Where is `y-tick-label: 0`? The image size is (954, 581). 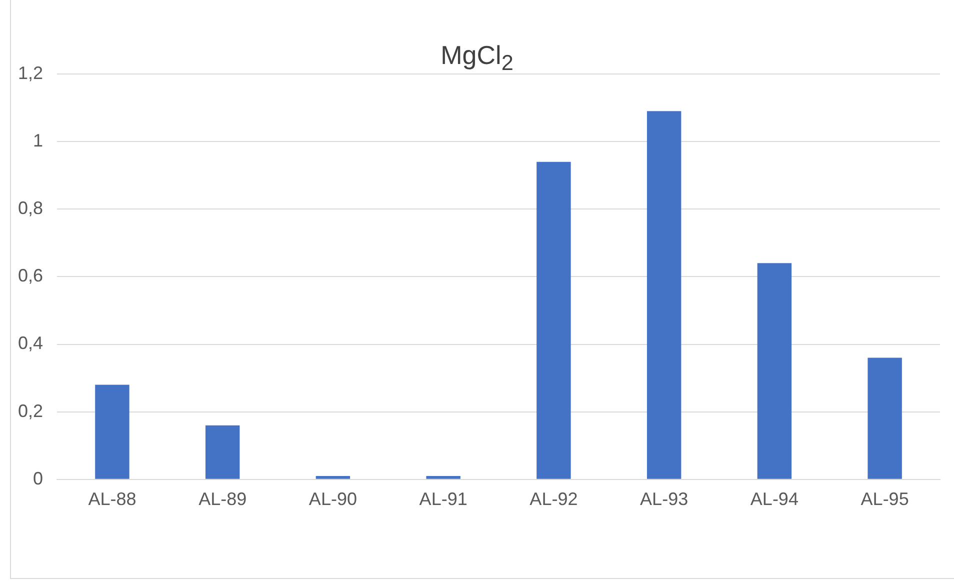
y-tick-label: 0 is located at coordinates (38, 478).